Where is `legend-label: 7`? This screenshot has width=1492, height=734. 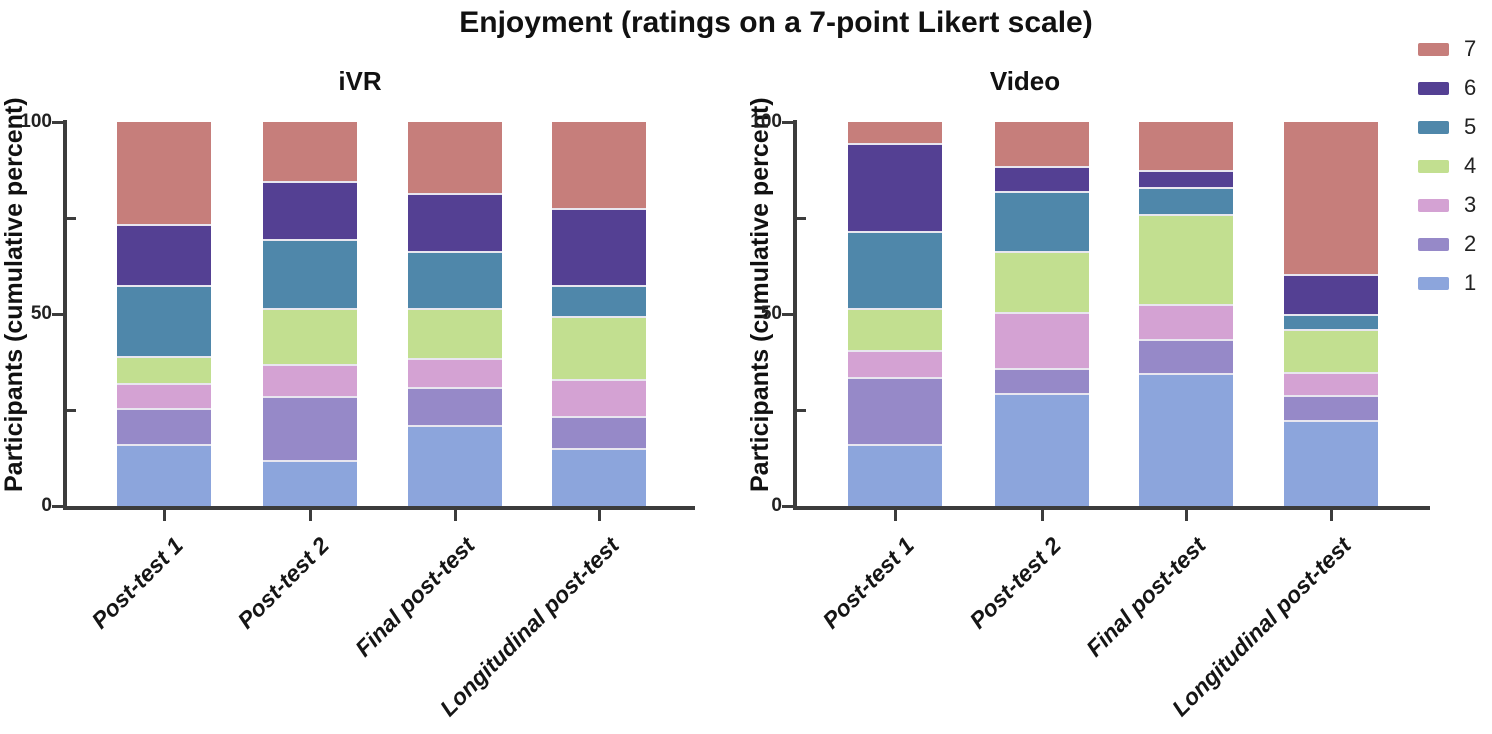
legend-label: 7 is located at coordinates (1470, 48).